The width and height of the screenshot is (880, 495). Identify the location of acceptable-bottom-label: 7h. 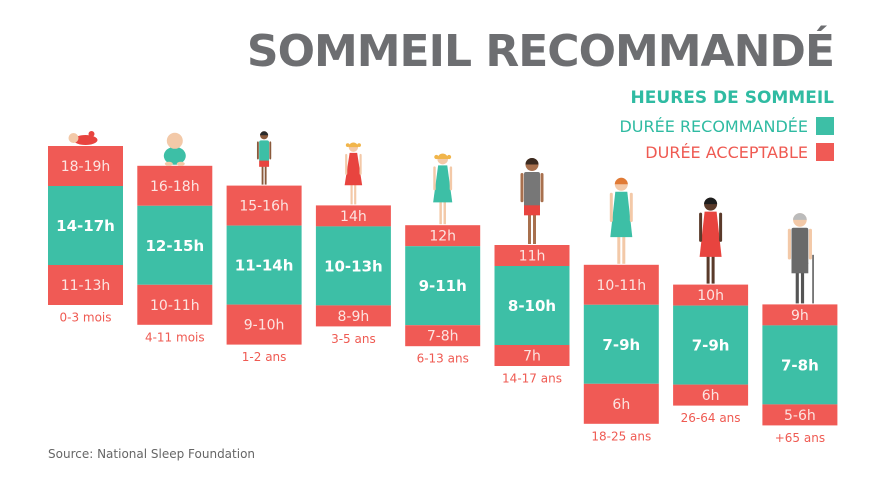
(532, 357).